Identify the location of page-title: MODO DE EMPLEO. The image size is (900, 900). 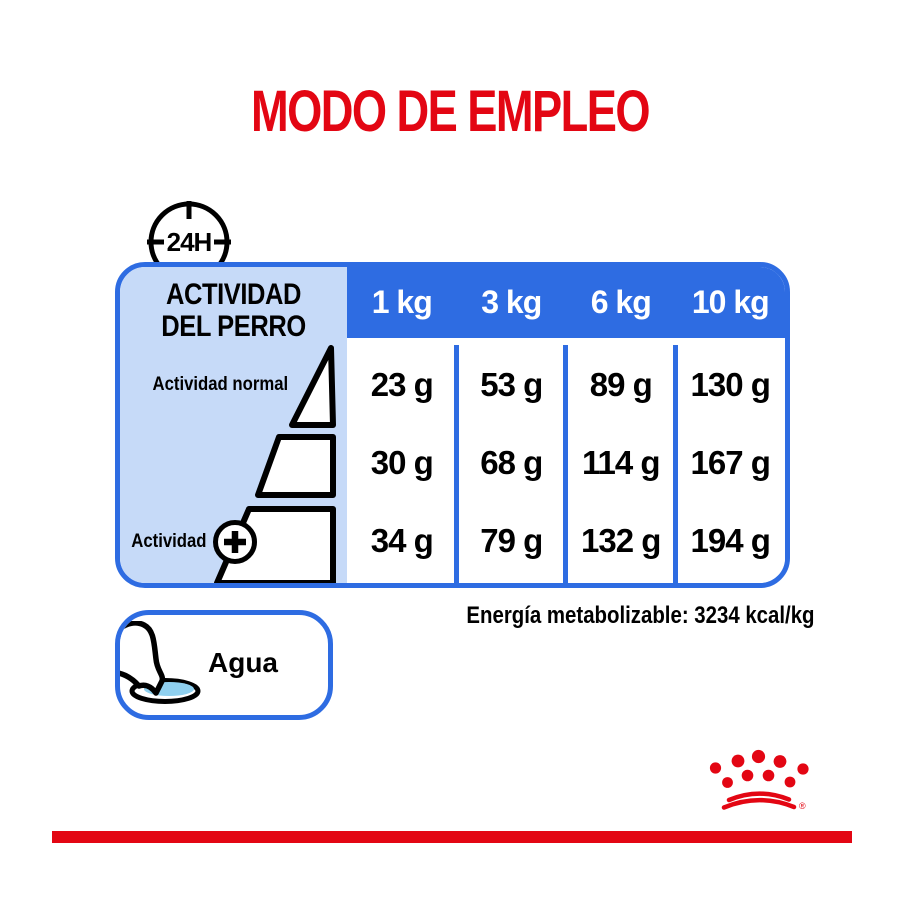
(450, 111).